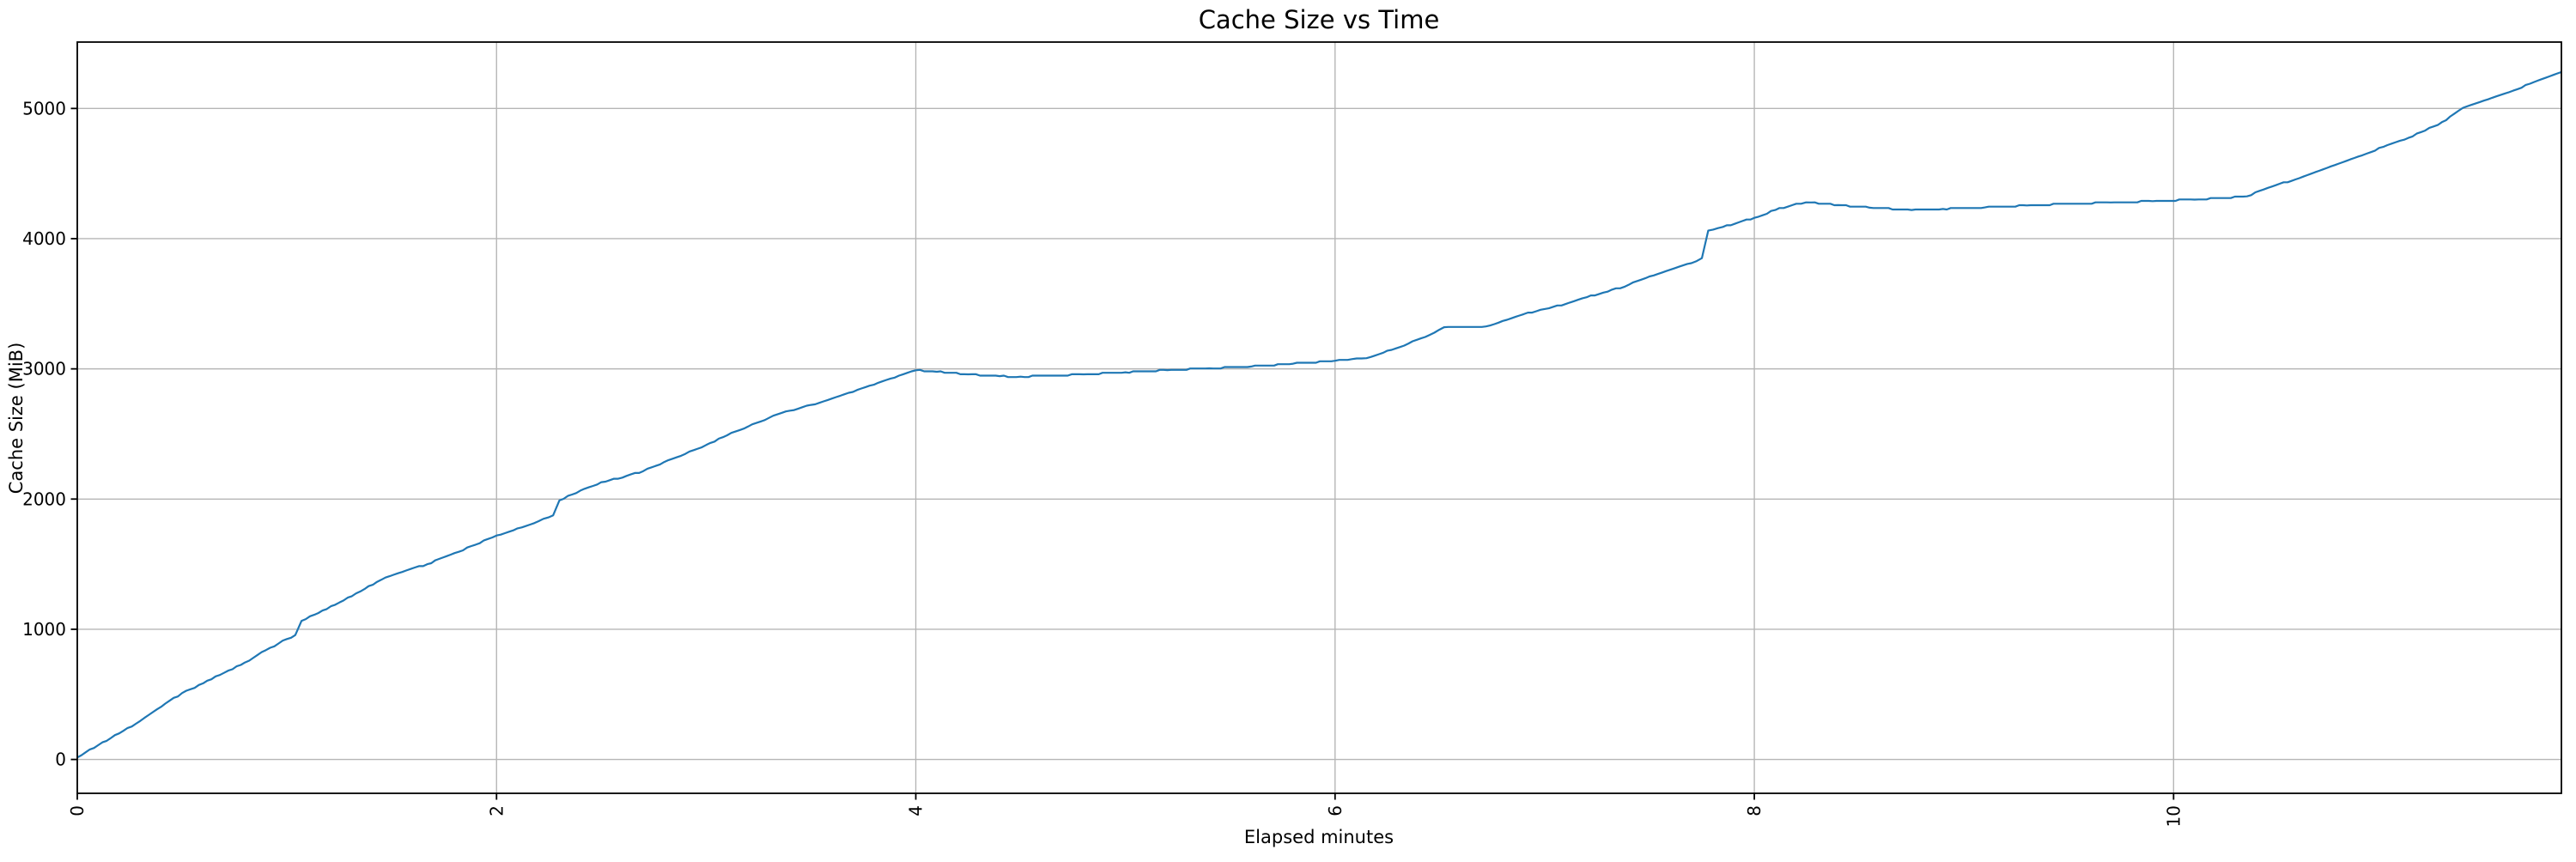  Describe the element at coordinates (77, 810) in the screenshot. I see `x-tick-label: 0` at that location.